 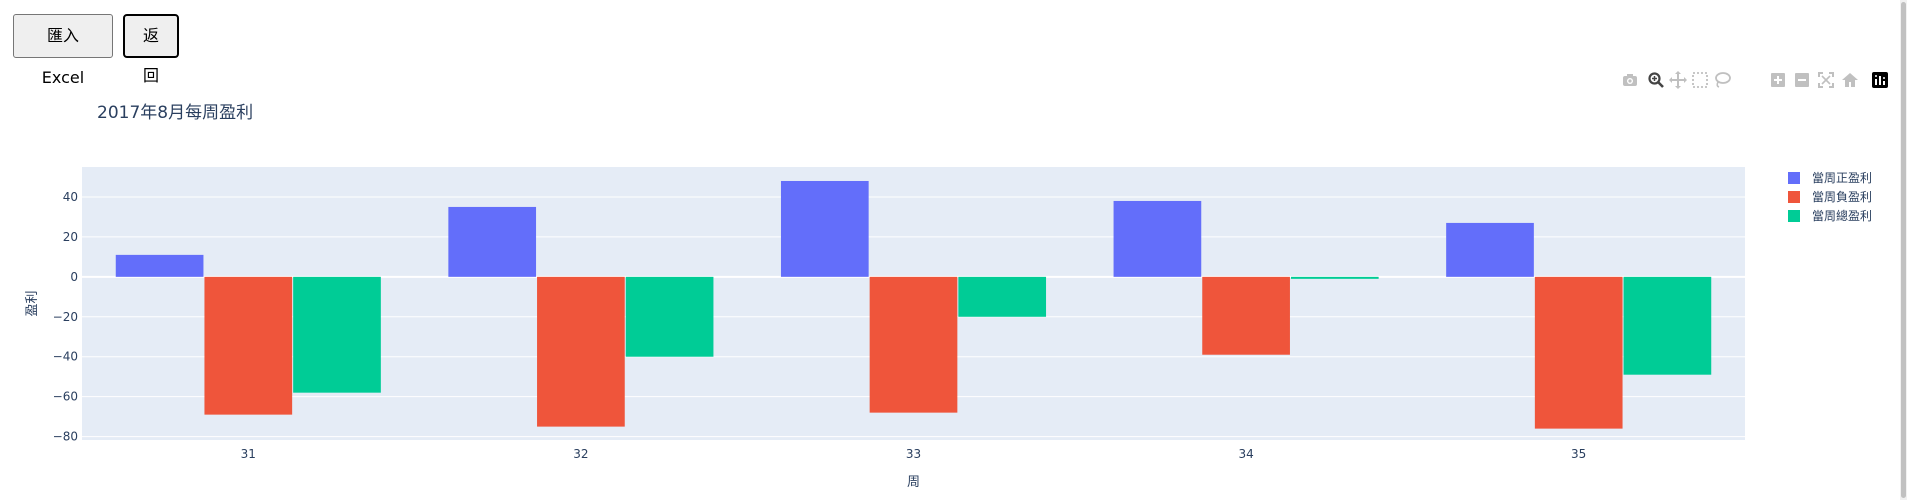 I want to click on x-tick-label: 34, so click(x=1245, y=454).